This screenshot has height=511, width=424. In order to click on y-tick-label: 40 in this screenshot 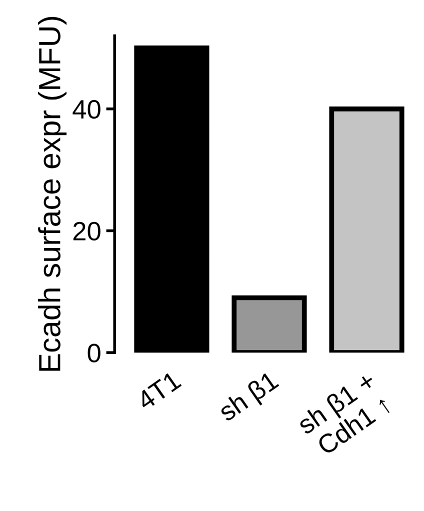, I will do `click(86, 109)`.